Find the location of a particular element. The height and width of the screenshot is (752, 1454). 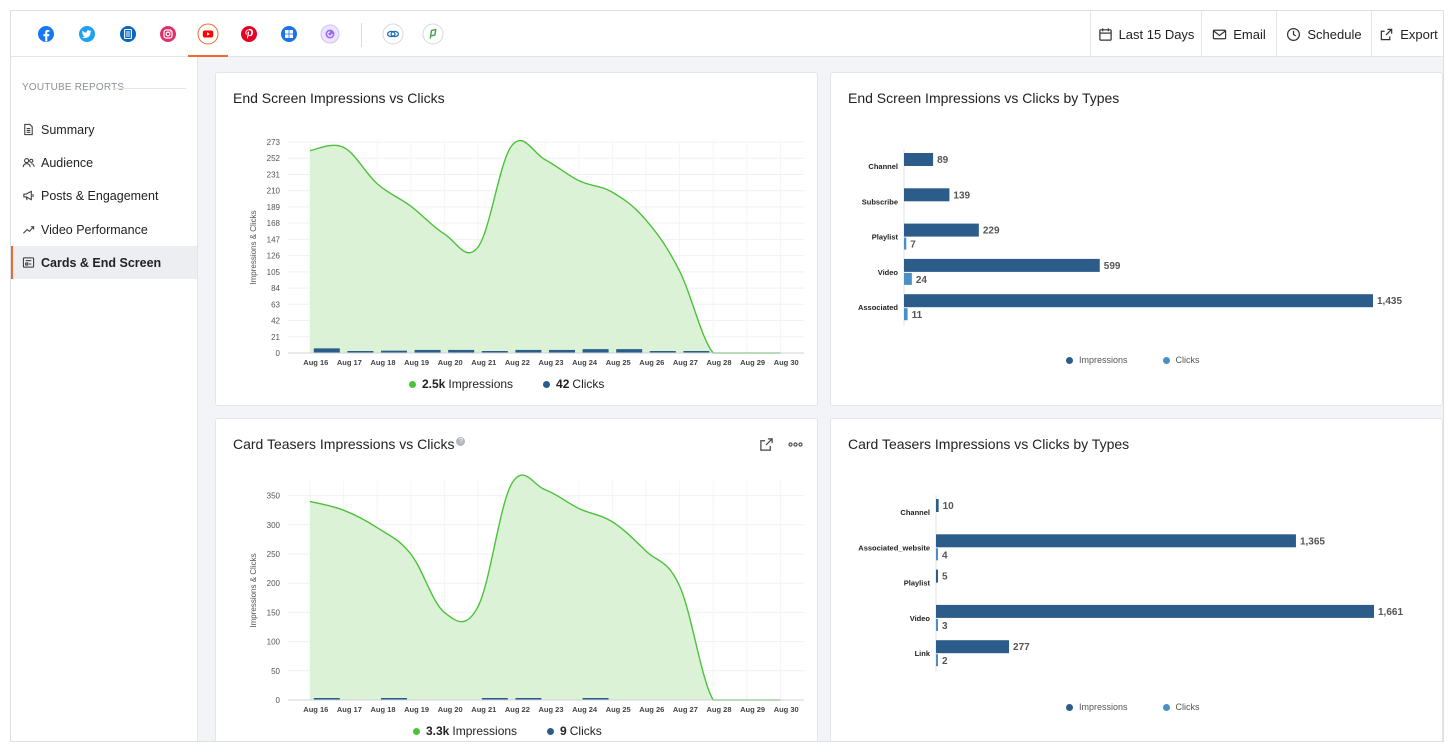

sidebar-item-summary: Summary is located at coordinates (104, 129).